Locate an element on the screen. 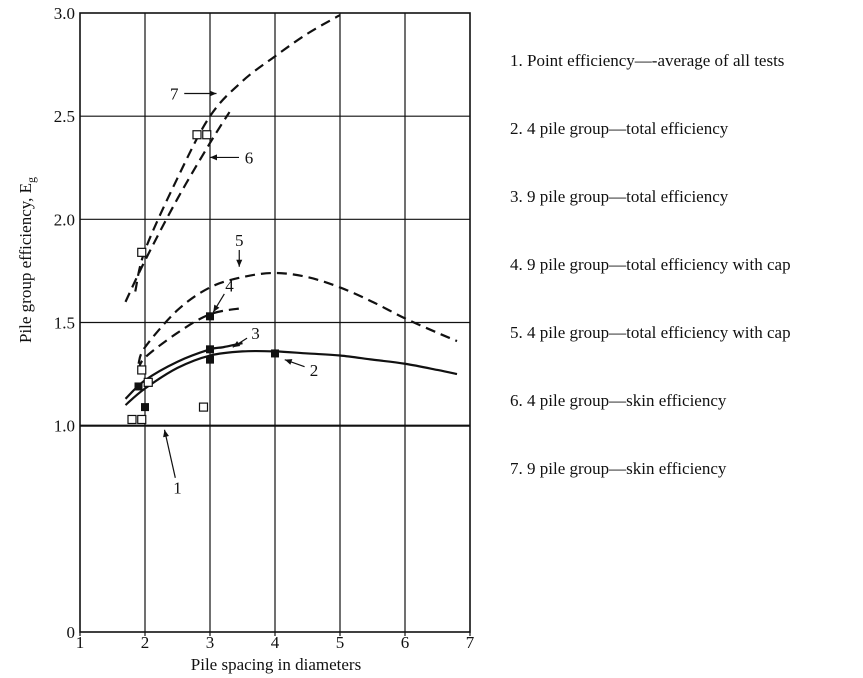  y-tick-label: 1.0 is located at coordinates (64, 426).